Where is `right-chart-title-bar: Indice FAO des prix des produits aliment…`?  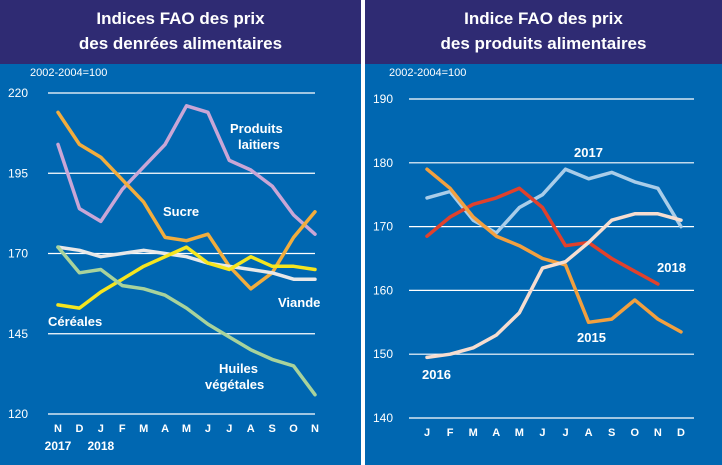 right-chart-title-bar: Indice FAO des prix des produits aliment… is located at coordinates (543, 32).